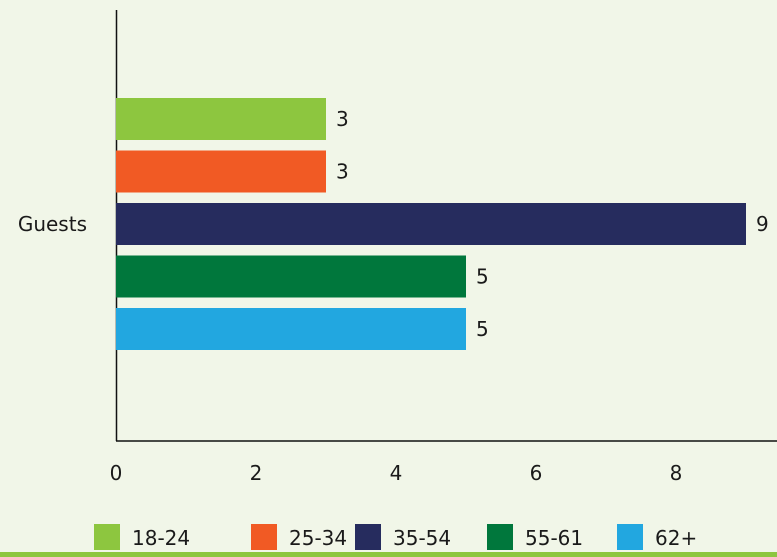 The image size is (777, 557). I want to click on bottom-accent-bar, so click(388, 554).